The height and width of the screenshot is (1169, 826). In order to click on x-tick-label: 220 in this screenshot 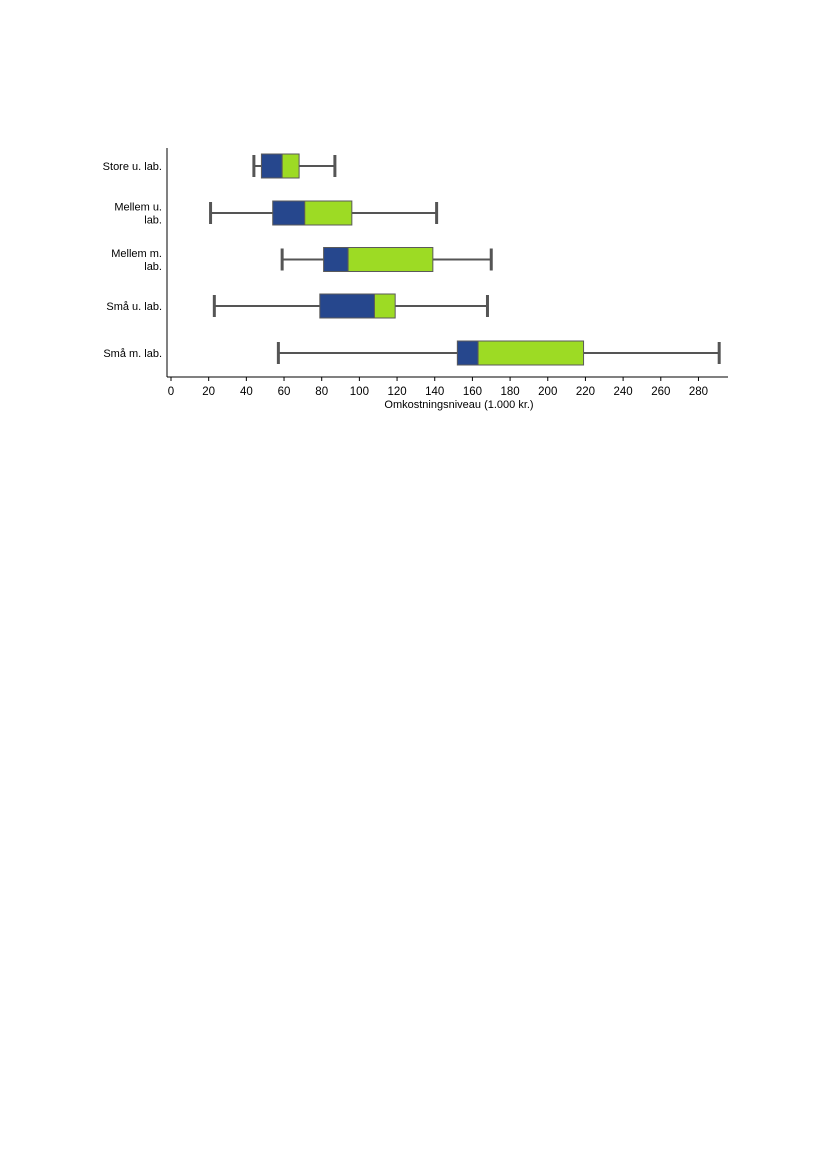, I will do `click(585, 392)`.